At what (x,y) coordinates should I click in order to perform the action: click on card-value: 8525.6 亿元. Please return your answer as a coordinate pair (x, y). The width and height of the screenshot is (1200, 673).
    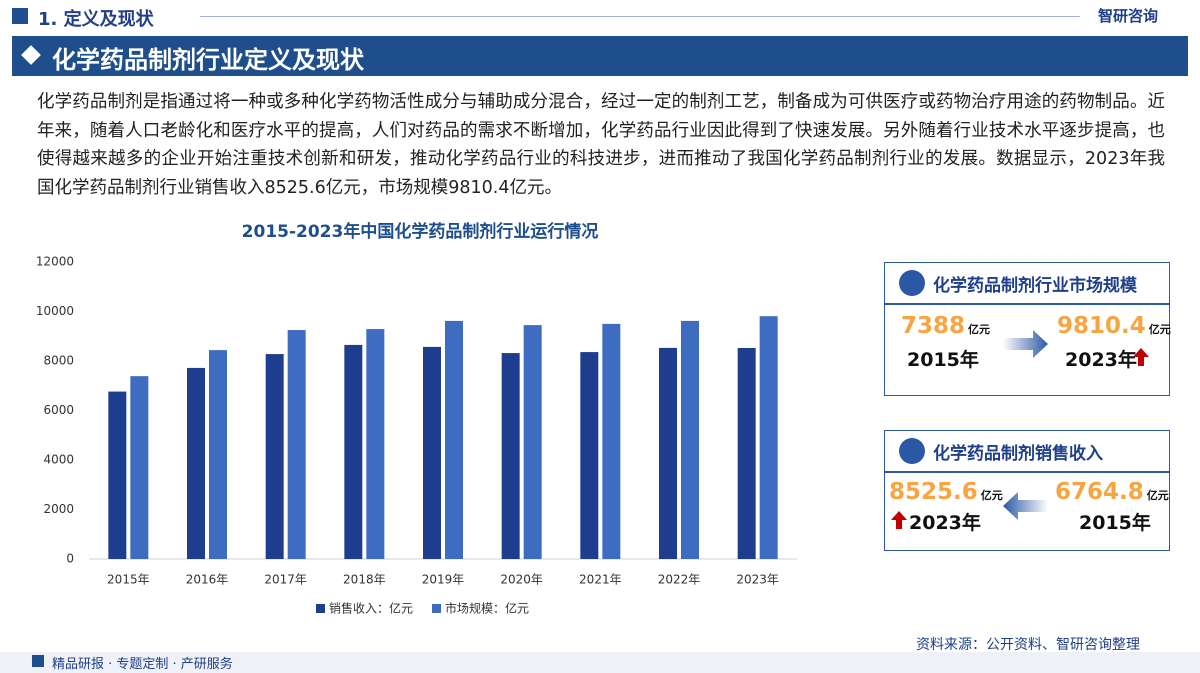
    Looking at the image, I should click on (946, 492).